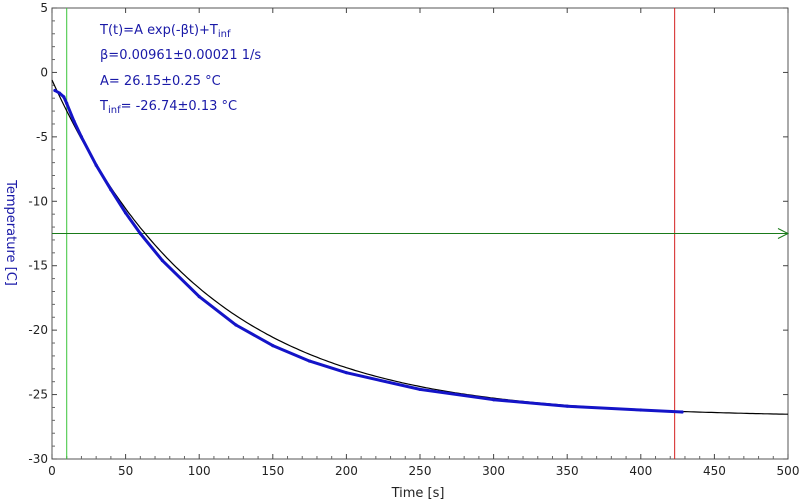 Image resolution: width=800 pixels, height=504 pixels. What do you see at coordinates (38, 266) in the screenshot?
I see `y-tick-label: -15` at bounding box center [38, 266].